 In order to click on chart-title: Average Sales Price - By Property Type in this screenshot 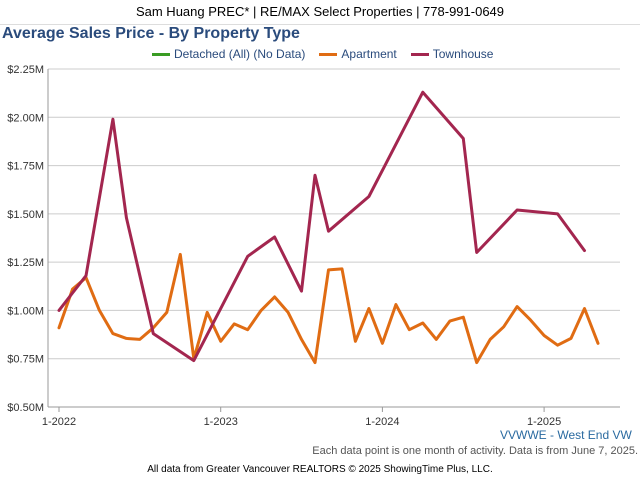, I will do `click(151, 33)`.